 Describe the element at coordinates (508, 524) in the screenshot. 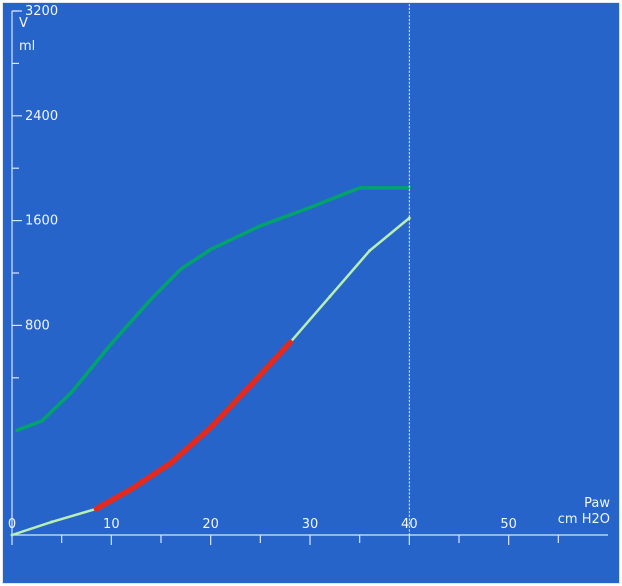

I see `x-tick-label: 50` at that location.